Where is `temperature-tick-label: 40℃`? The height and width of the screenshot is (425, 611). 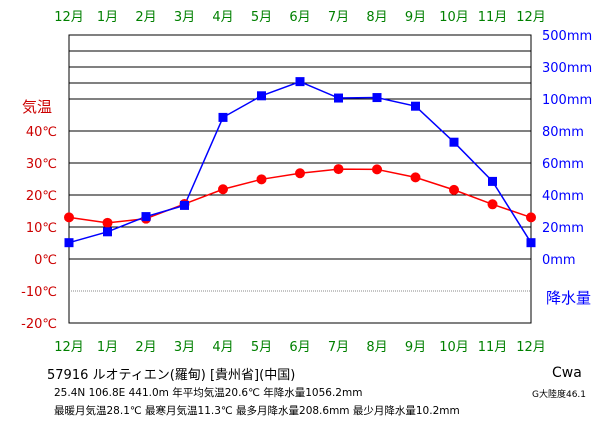
temperature-tick-label: 40℃ is located at coordinates (41, 132).